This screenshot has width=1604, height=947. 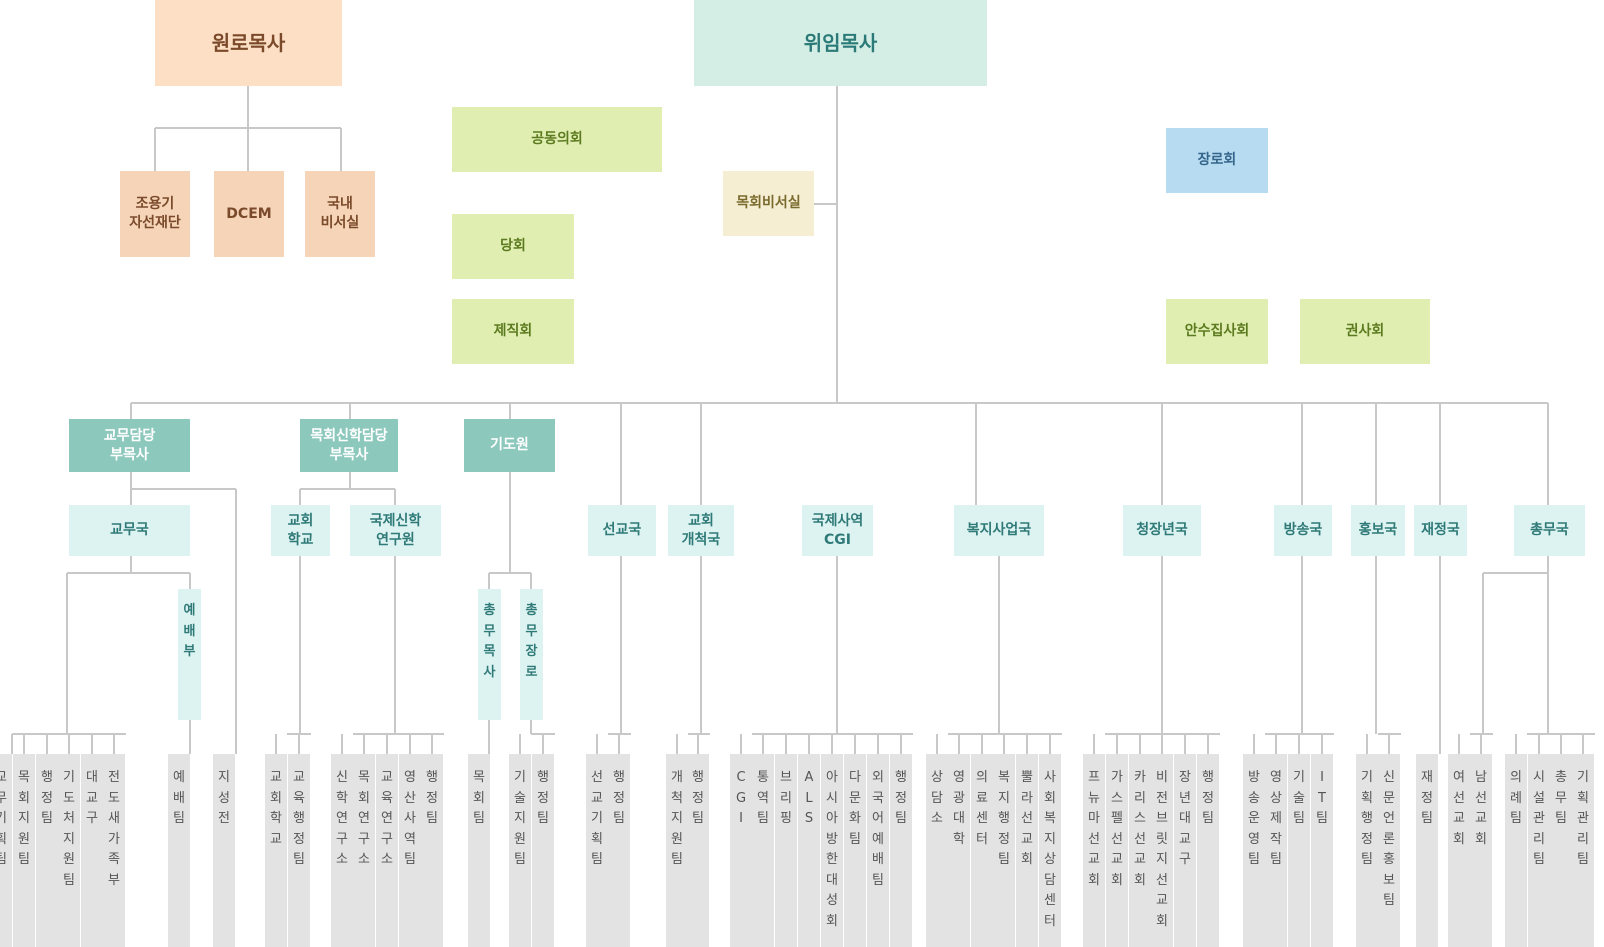 What do you see at coordinates (1217, 331) in the screenshot?
I see `ordained-deacons-box: 안수집사회` at bounding box center [1217, 331].